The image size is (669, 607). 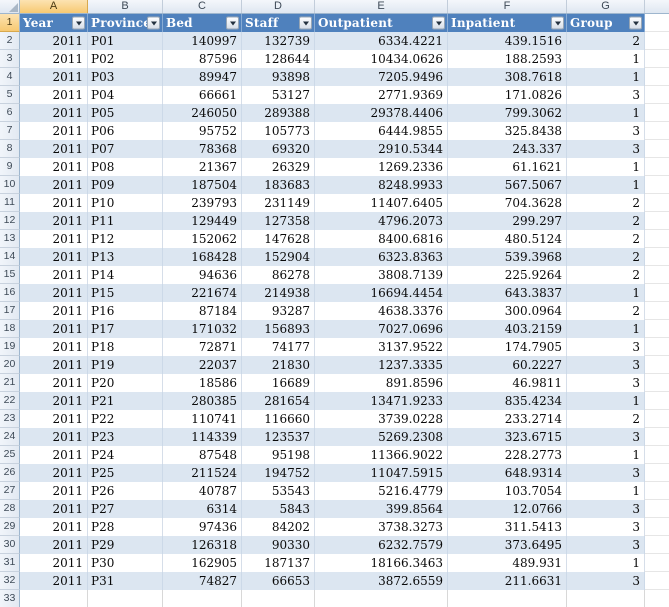 What do you see at coordinates (125, 23) in the screenshot?
I see `table-header-province: Province` at bounding box center [125, 23].